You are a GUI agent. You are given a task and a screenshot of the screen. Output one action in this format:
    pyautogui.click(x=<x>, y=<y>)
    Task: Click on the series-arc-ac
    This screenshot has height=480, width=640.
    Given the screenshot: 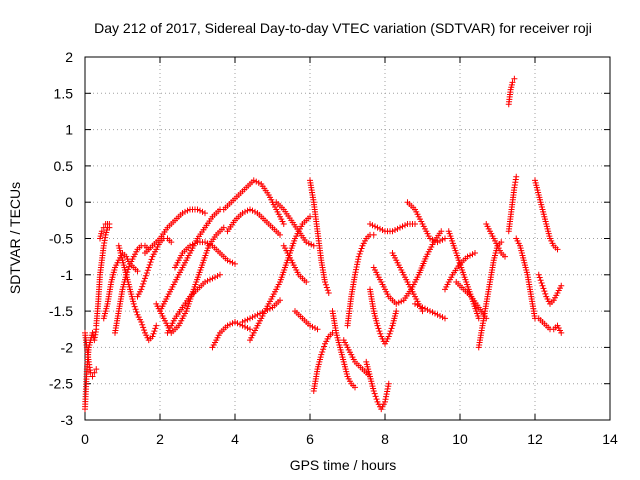 What is the action you would take?
    pyautogui.click(x=392, y=227)
    